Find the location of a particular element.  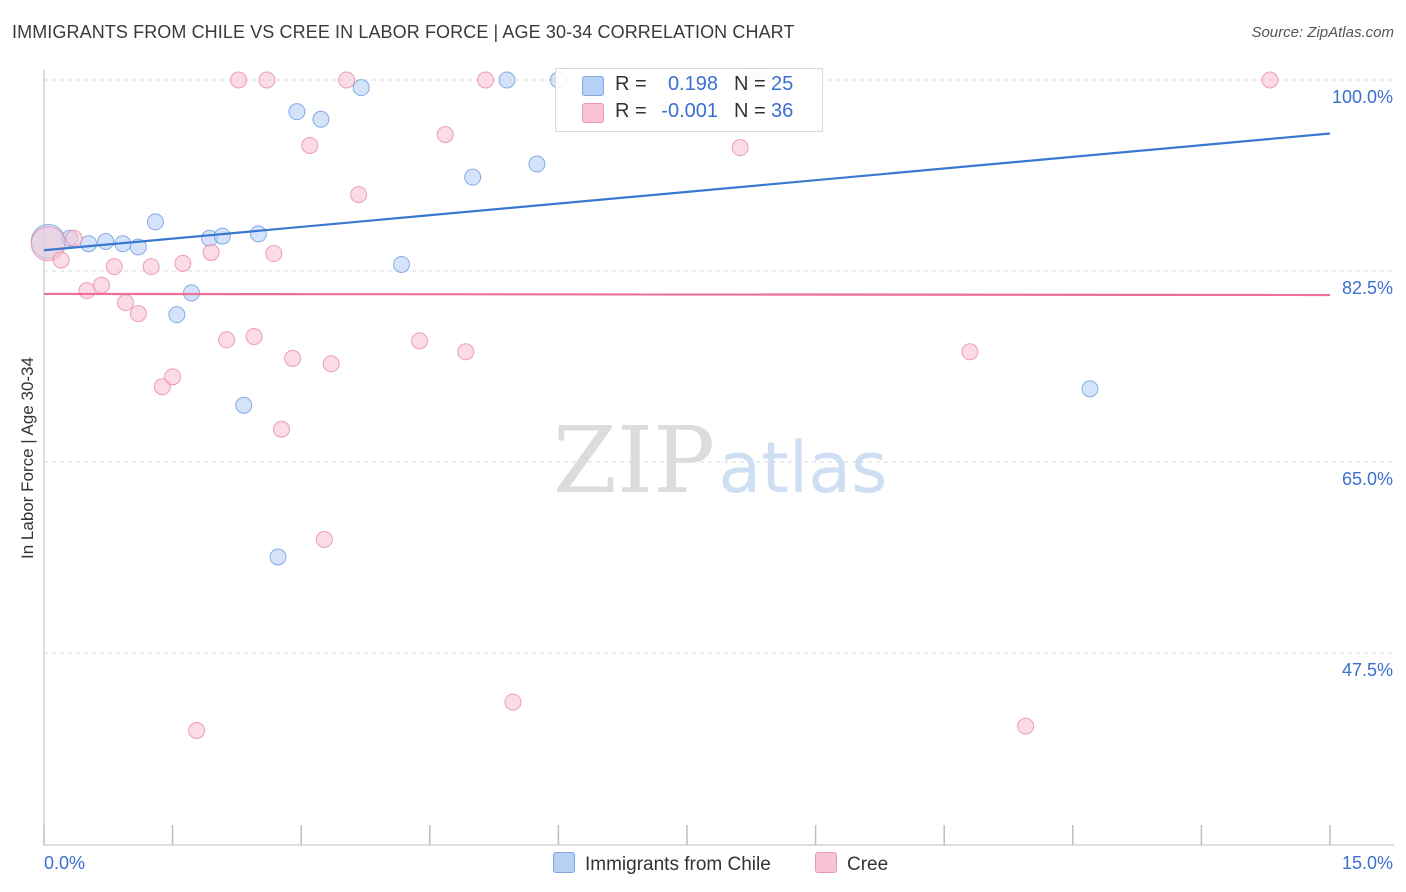

n-value: 25 is located at coordinates (782, 84).